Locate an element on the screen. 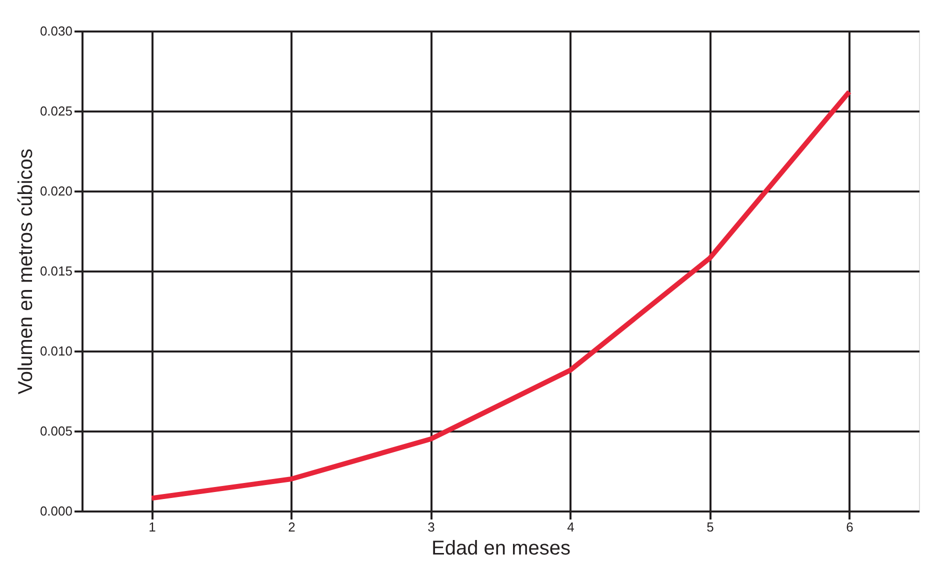  y-axis-title: Volumen en metros cúbicos is located at coordinates (25, 271).